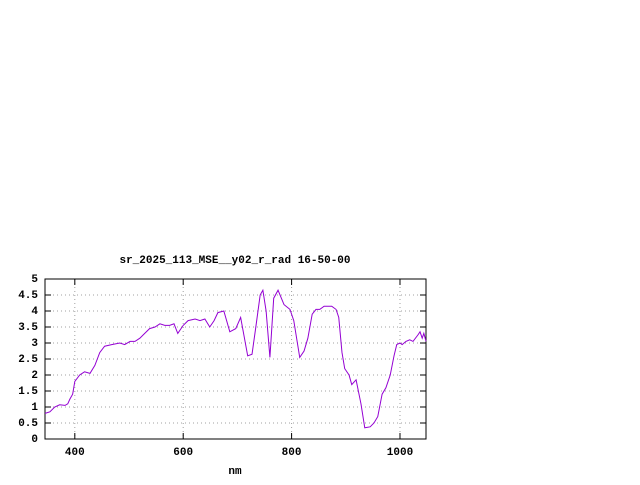 Image resolution: width=640 pixels, height=485 pixels. I want to click on y-tick-label: 3, so click(34, 344).